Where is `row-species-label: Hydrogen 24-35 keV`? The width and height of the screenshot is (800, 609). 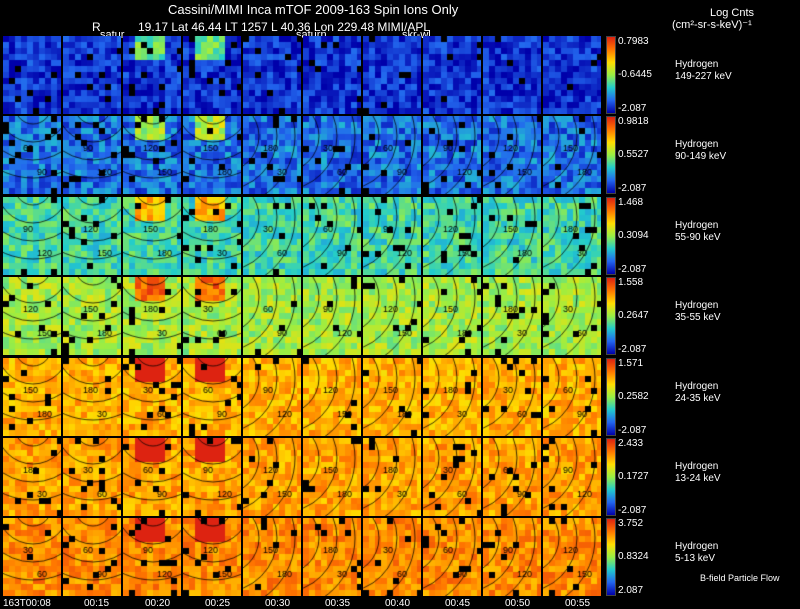 row-species-label: Hydrogen 24-35 keV is located at coordinates (698, 393).